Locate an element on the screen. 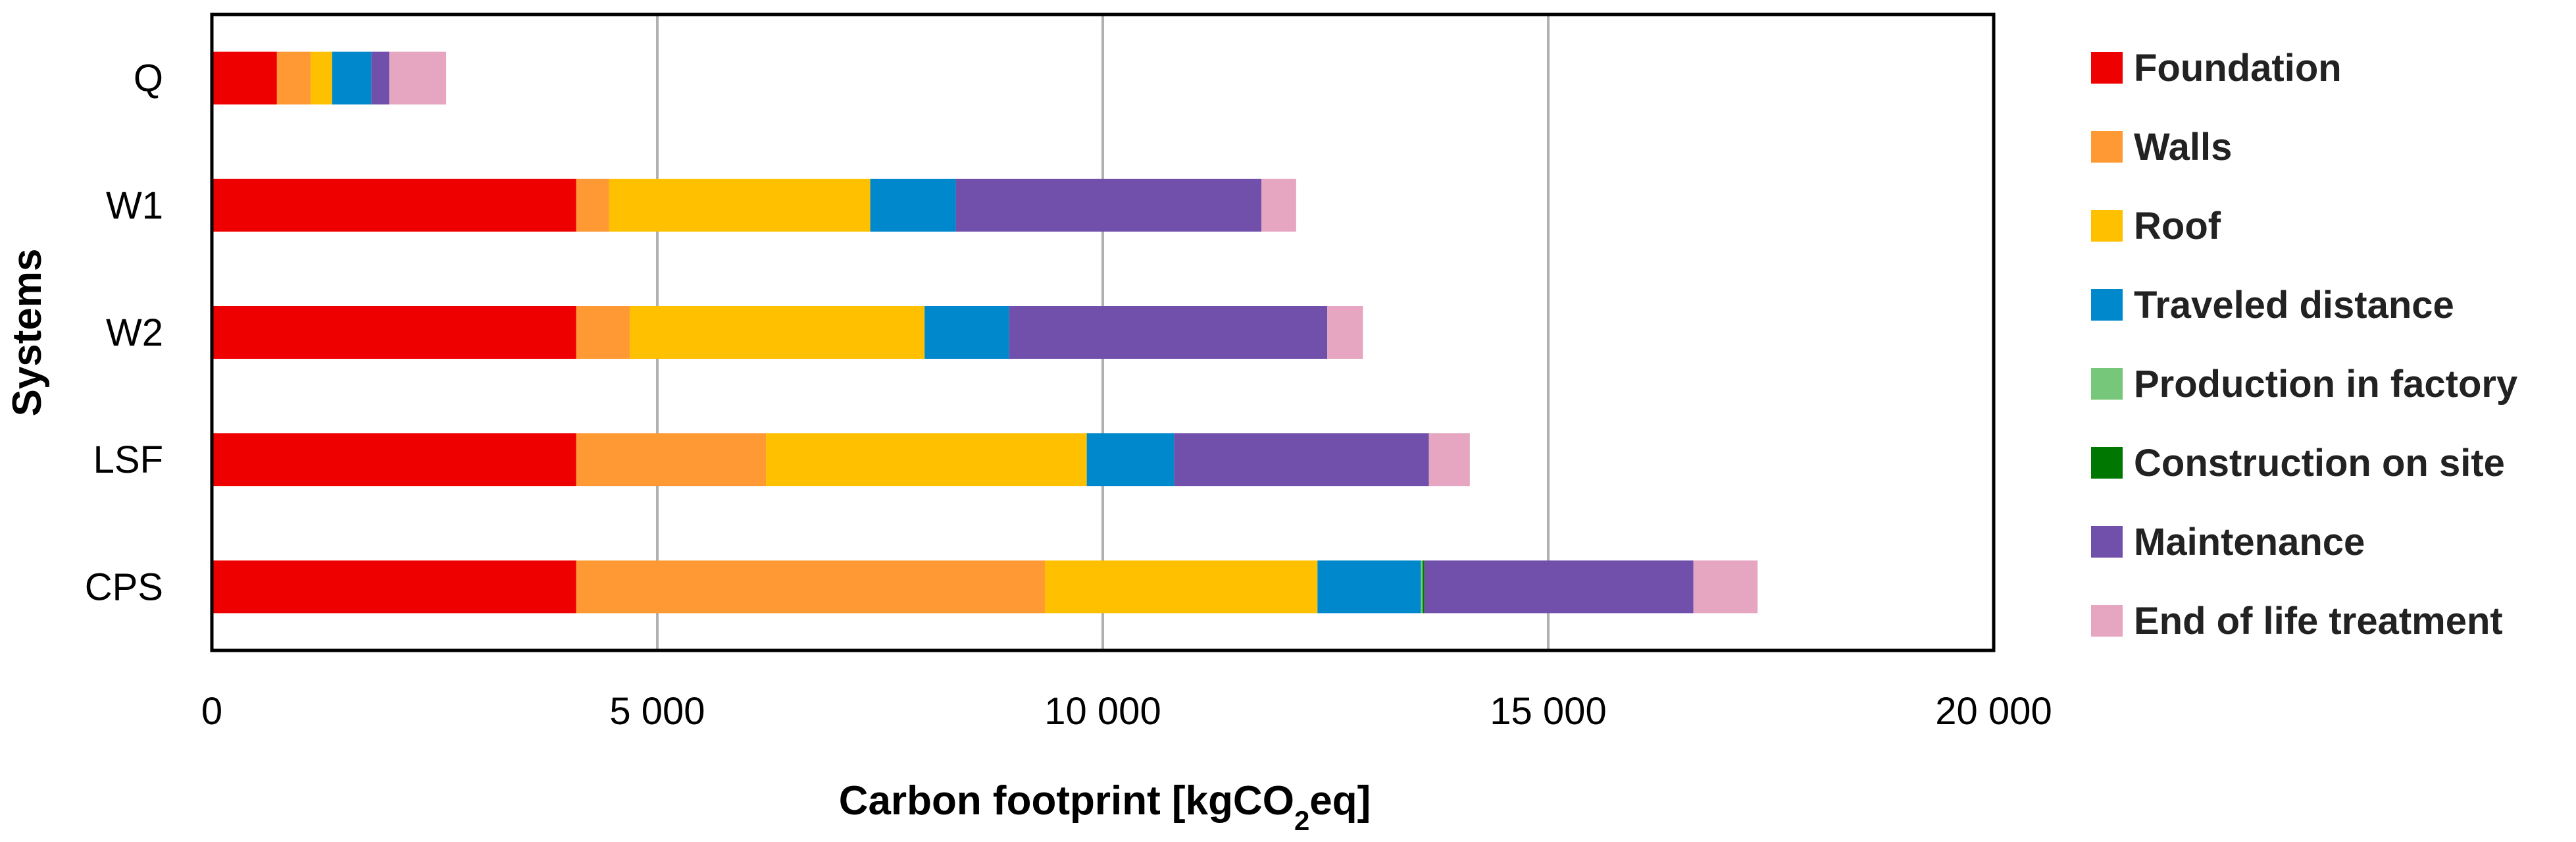  bar-segment-cps-roof is located at coordinates (1181, 587).